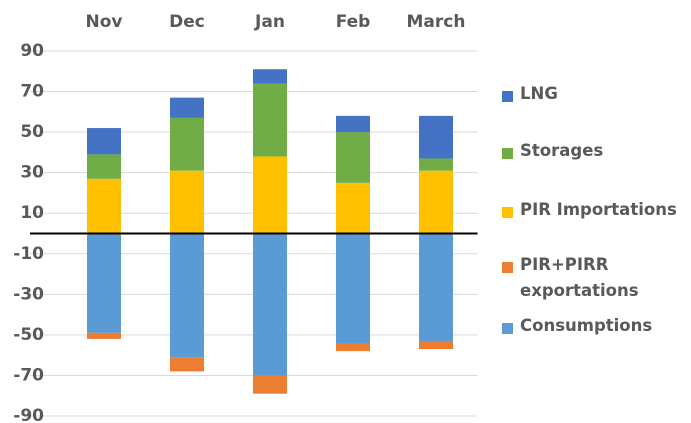 The image size is (691, 423). What do you see at coordinates (28, 375) in the screenshot?
I see `y-tick-label: -70` at bounding box center [28, 375].